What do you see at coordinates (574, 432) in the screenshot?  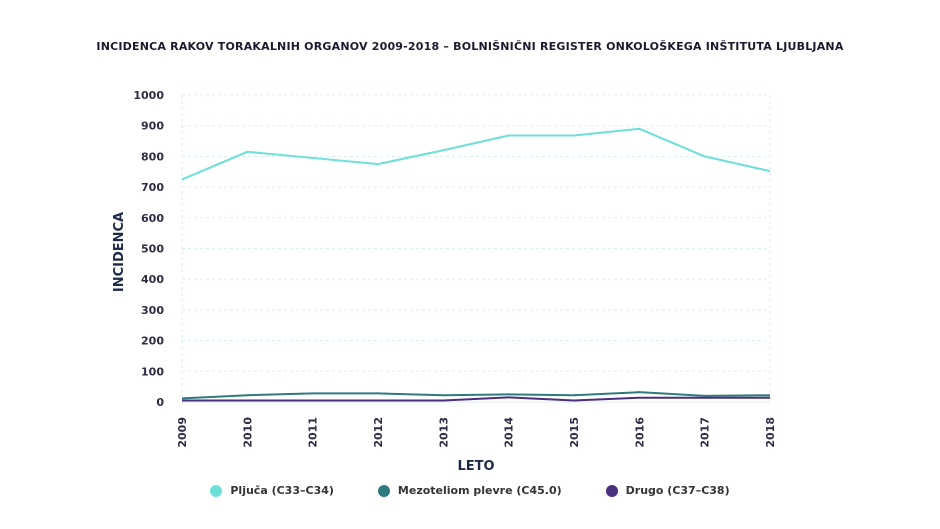 I see `x-tick-label: 2015` at bounding box center [574, 432].